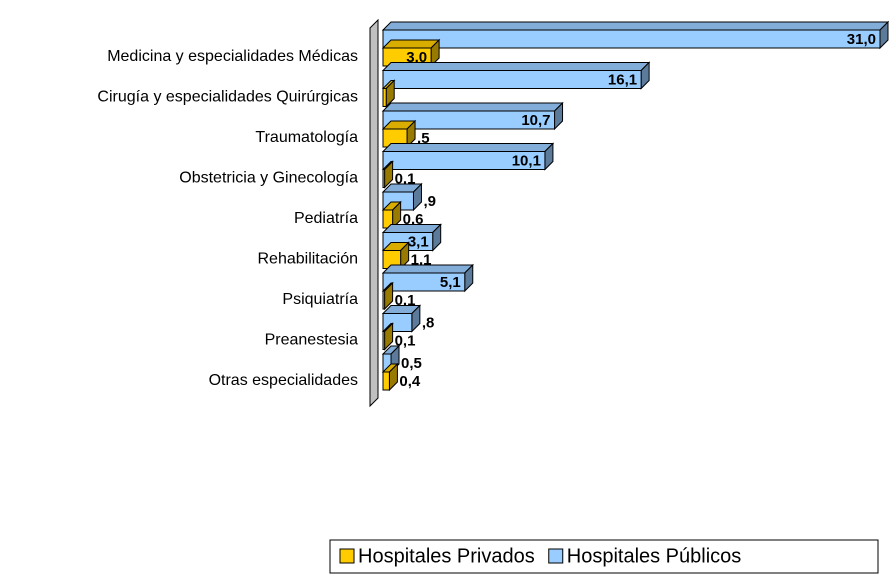 The height and width of the screenshot is (579, 895). What do you see at coordinates (232, 56) in the screenshot?
I see `category-label: Medicina y especialidades Médicas` at bounding box center [232, 56].